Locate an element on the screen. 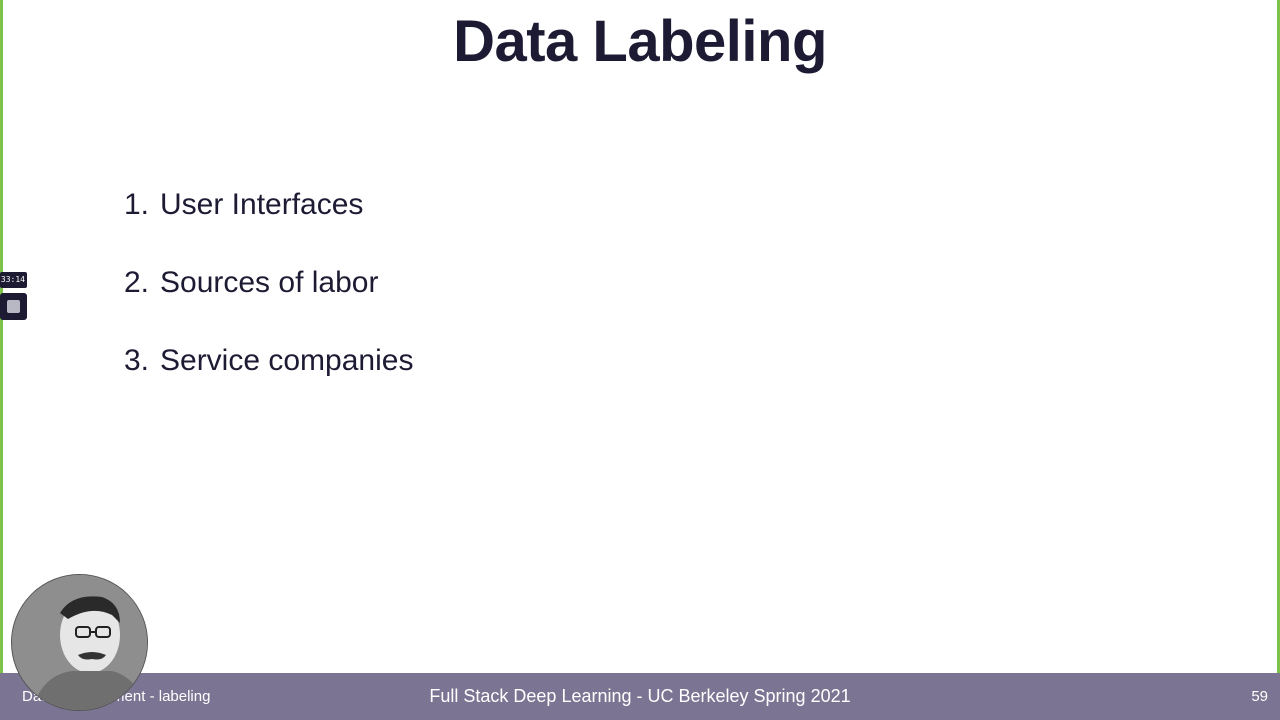 The width and height of the screenshot is (1280, 720). slide-right-border is located at coordinates (1278, 360).